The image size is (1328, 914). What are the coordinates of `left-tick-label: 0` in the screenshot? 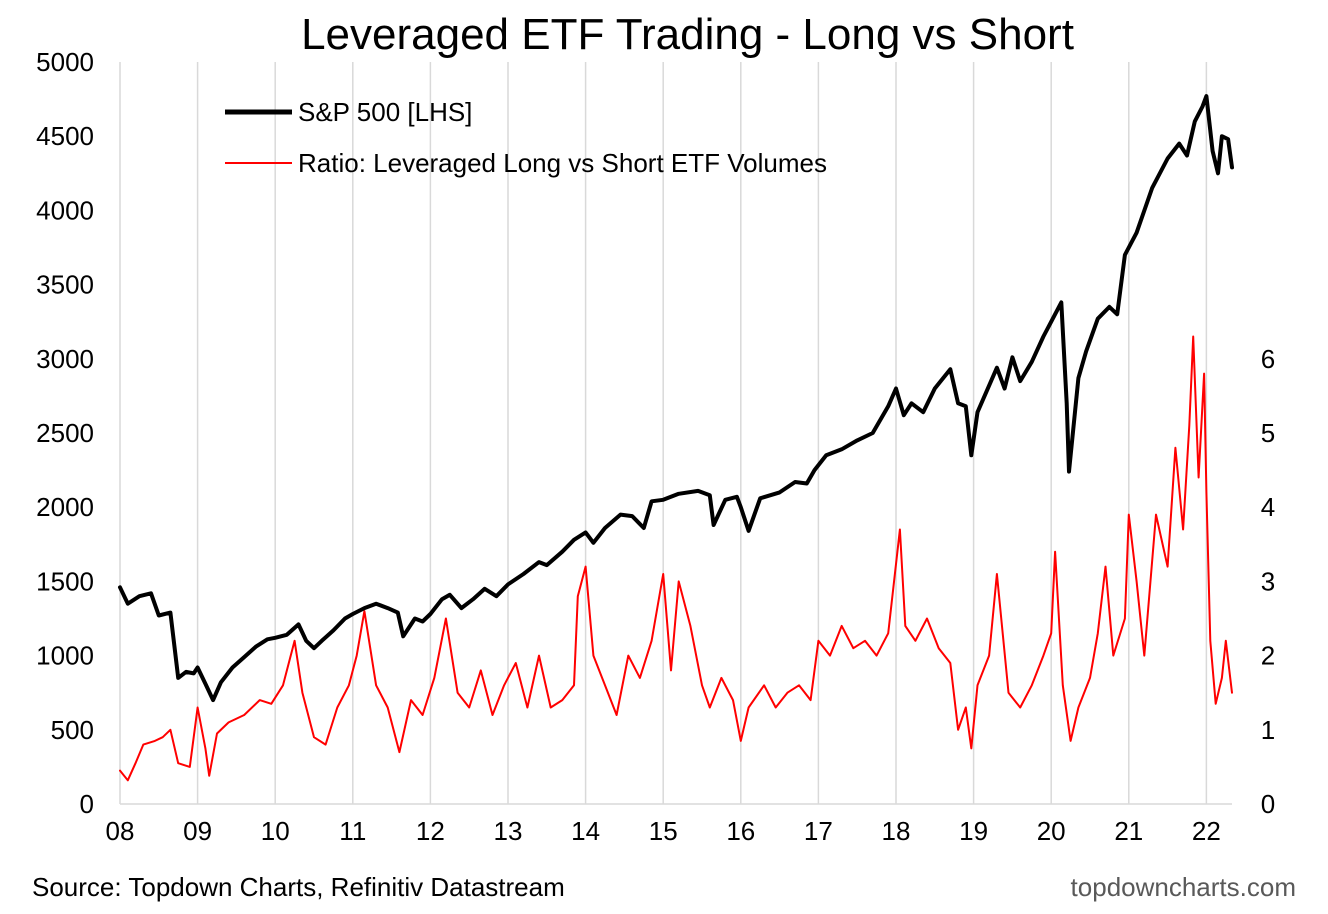 It's located at (87, 804).